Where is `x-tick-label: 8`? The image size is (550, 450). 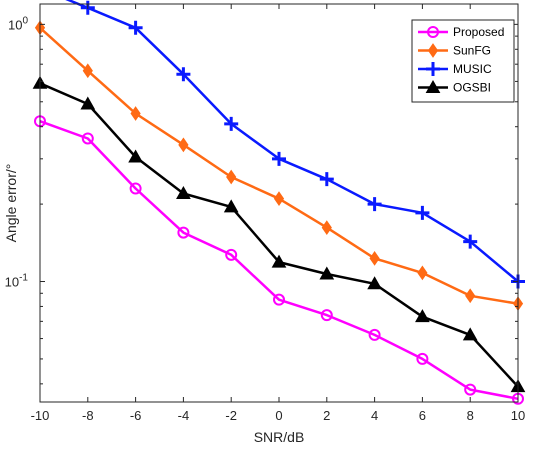 x-tick-label: 8 is located at coordinates (470, 415).